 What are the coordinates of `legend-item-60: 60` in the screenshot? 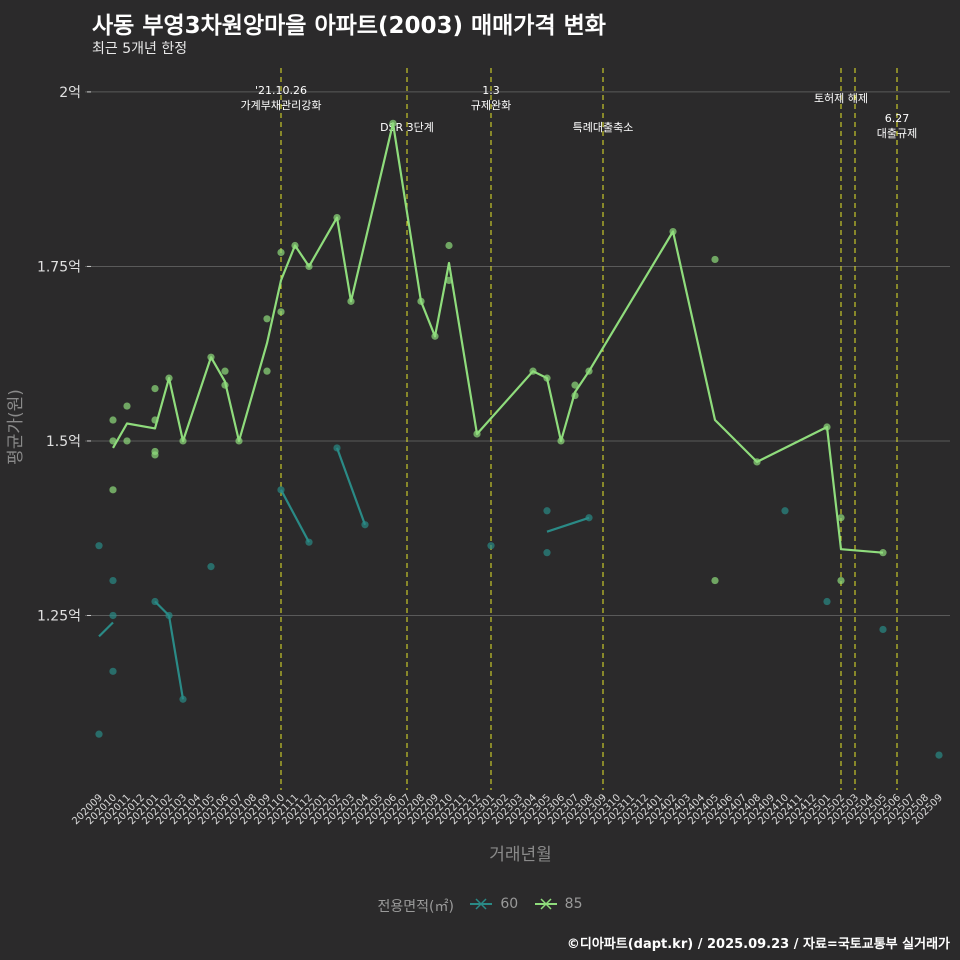 It's located at (493, 904).